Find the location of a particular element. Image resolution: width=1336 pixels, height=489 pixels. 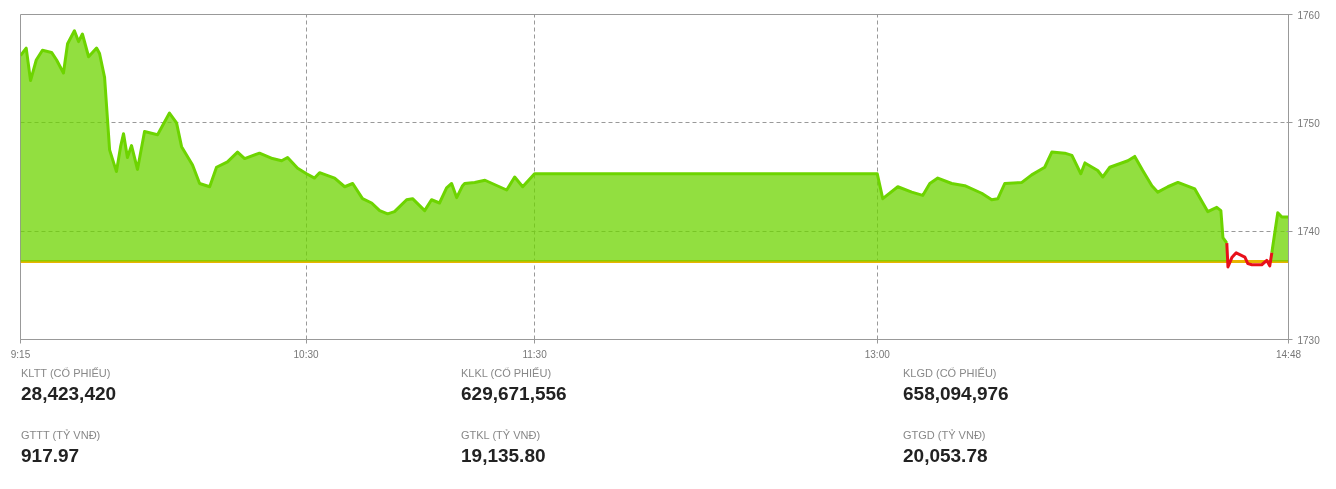

x-tick-label: 10:30 is located at coordinates (306, 354).